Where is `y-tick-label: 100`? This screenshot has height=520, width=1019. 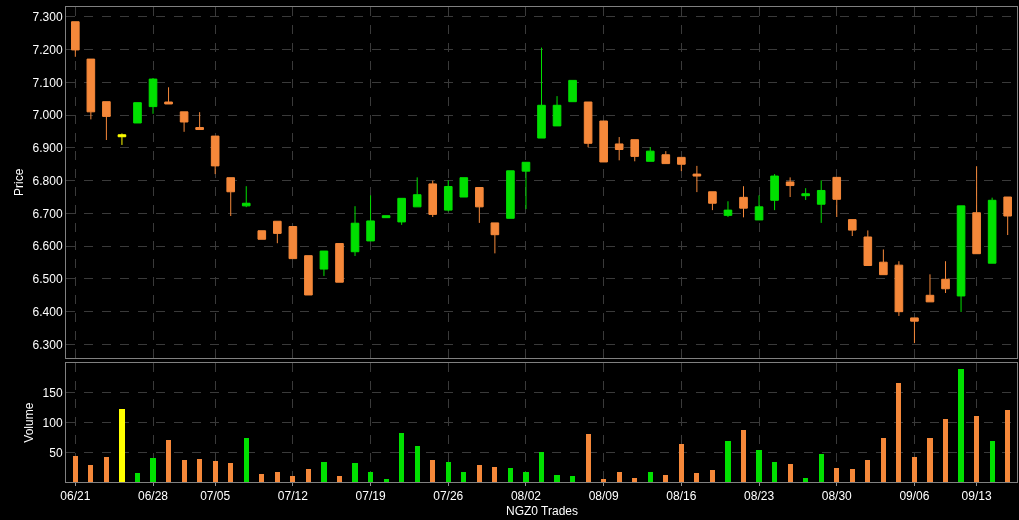 y-tick-label: 100 is located at coordinates (52, 422).